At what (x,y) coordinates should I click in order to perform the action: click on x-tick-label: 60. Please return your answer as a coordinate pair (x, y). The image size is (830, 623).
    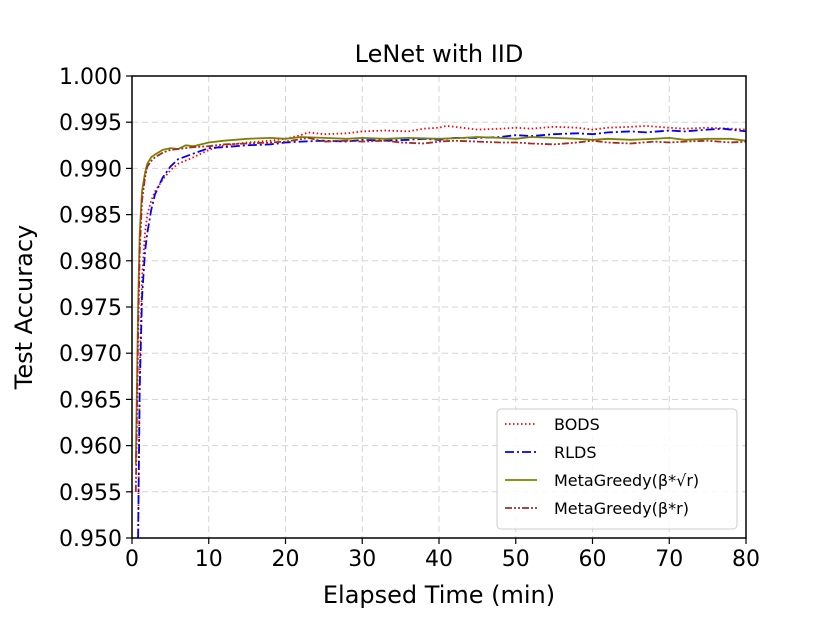
    Looking at the image, I should click on (593, 559).